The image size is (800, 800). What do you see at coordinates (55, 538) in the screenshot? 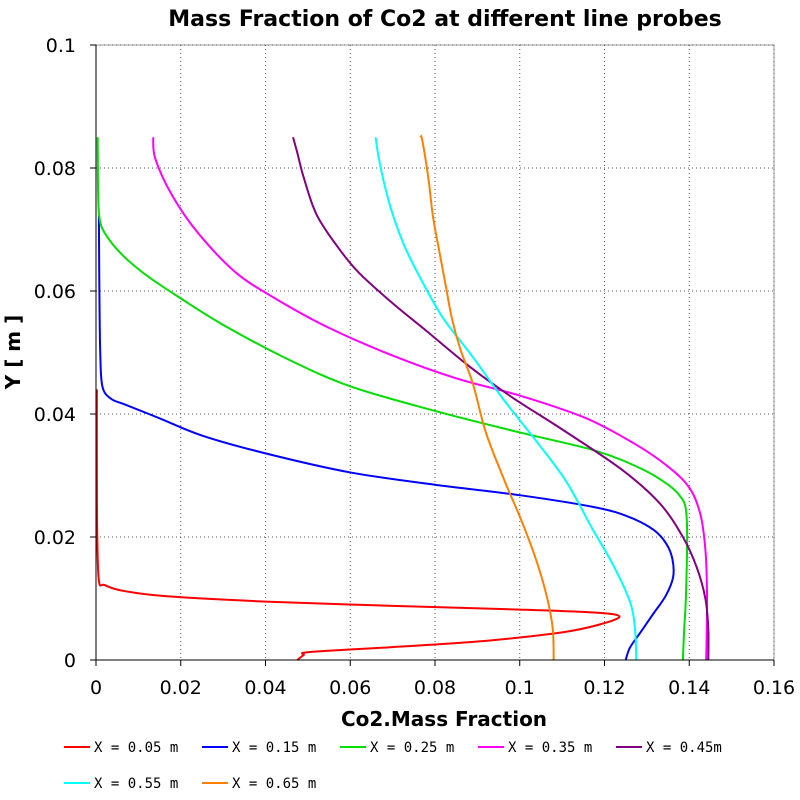
I see `y-tick-label: 0.02` at bounding box center [55, 538].